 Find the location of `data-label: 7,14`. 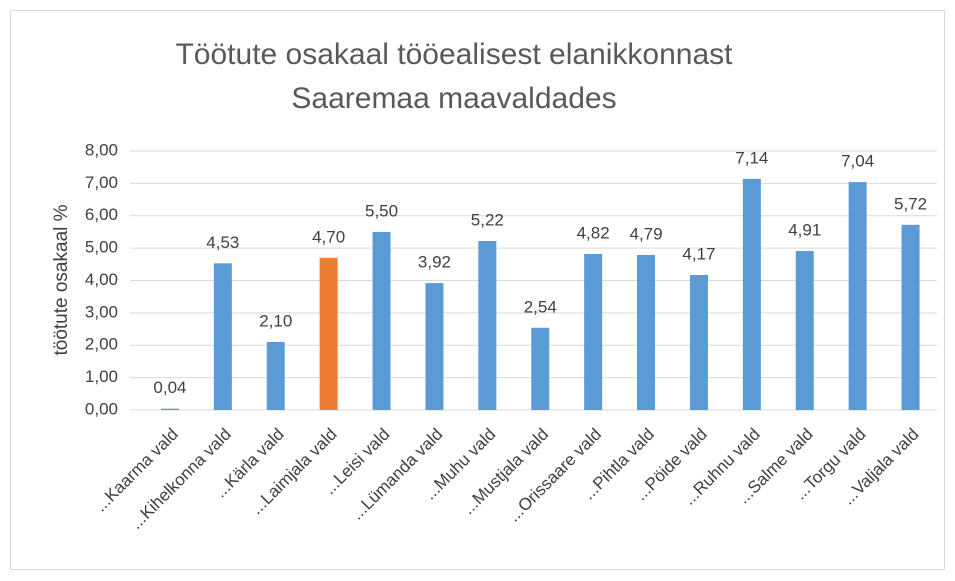

data-label: 7,14 is located at coordinates (751, 157).